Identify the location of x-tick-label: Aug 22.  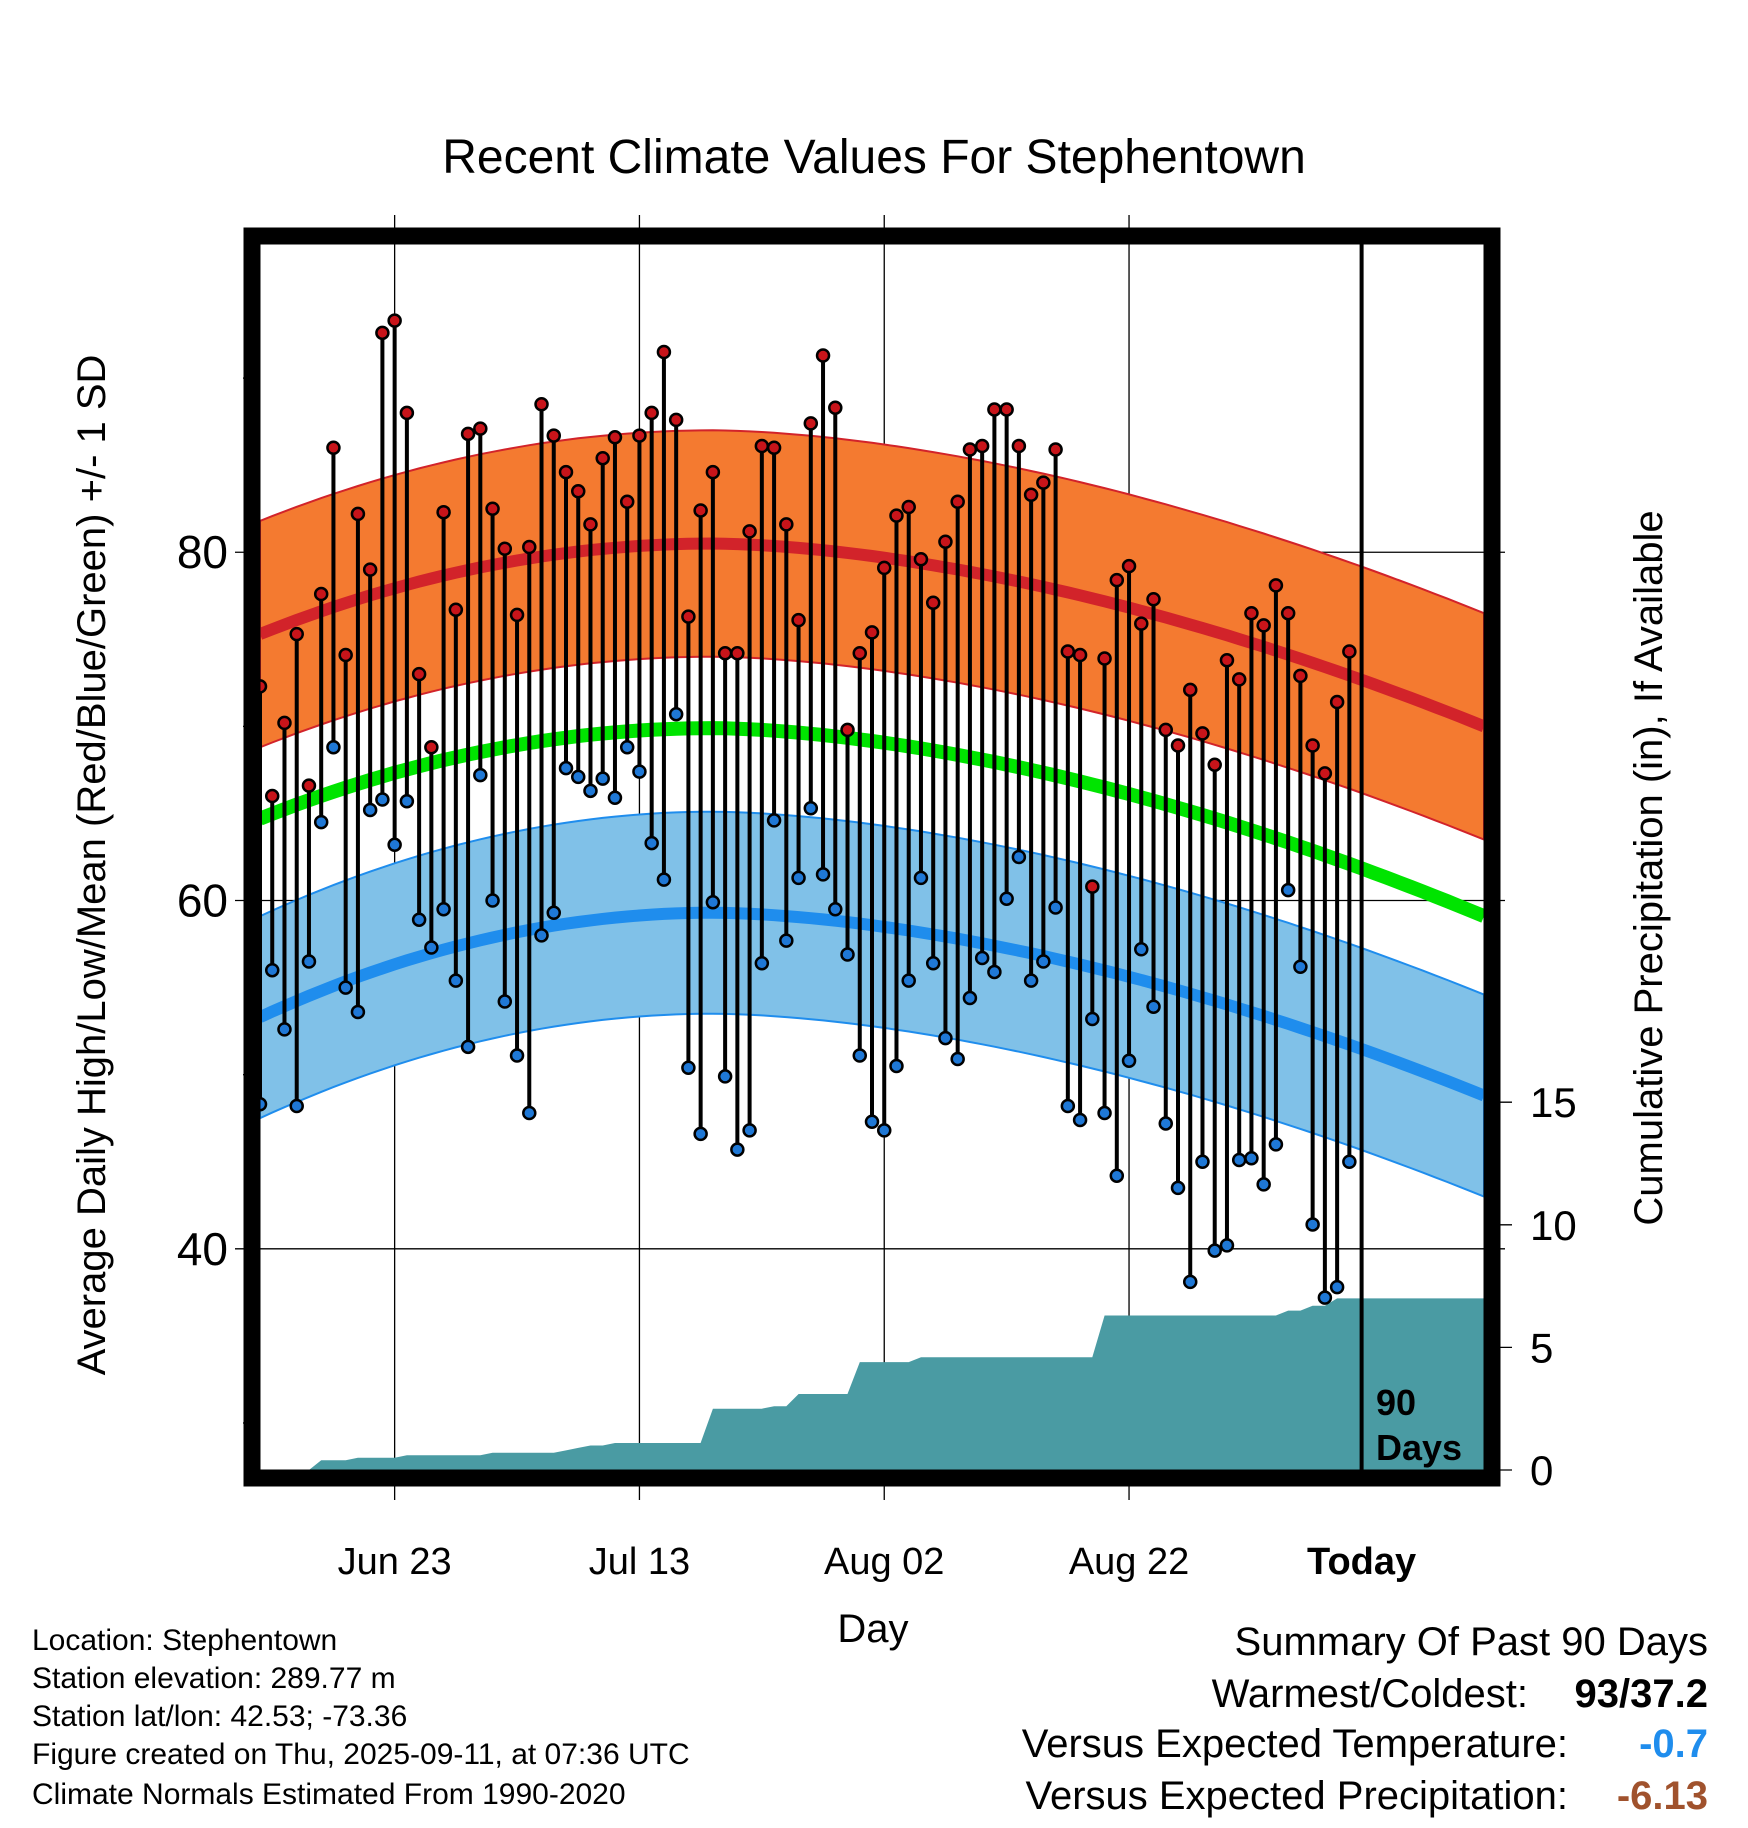
(1129, 1562).